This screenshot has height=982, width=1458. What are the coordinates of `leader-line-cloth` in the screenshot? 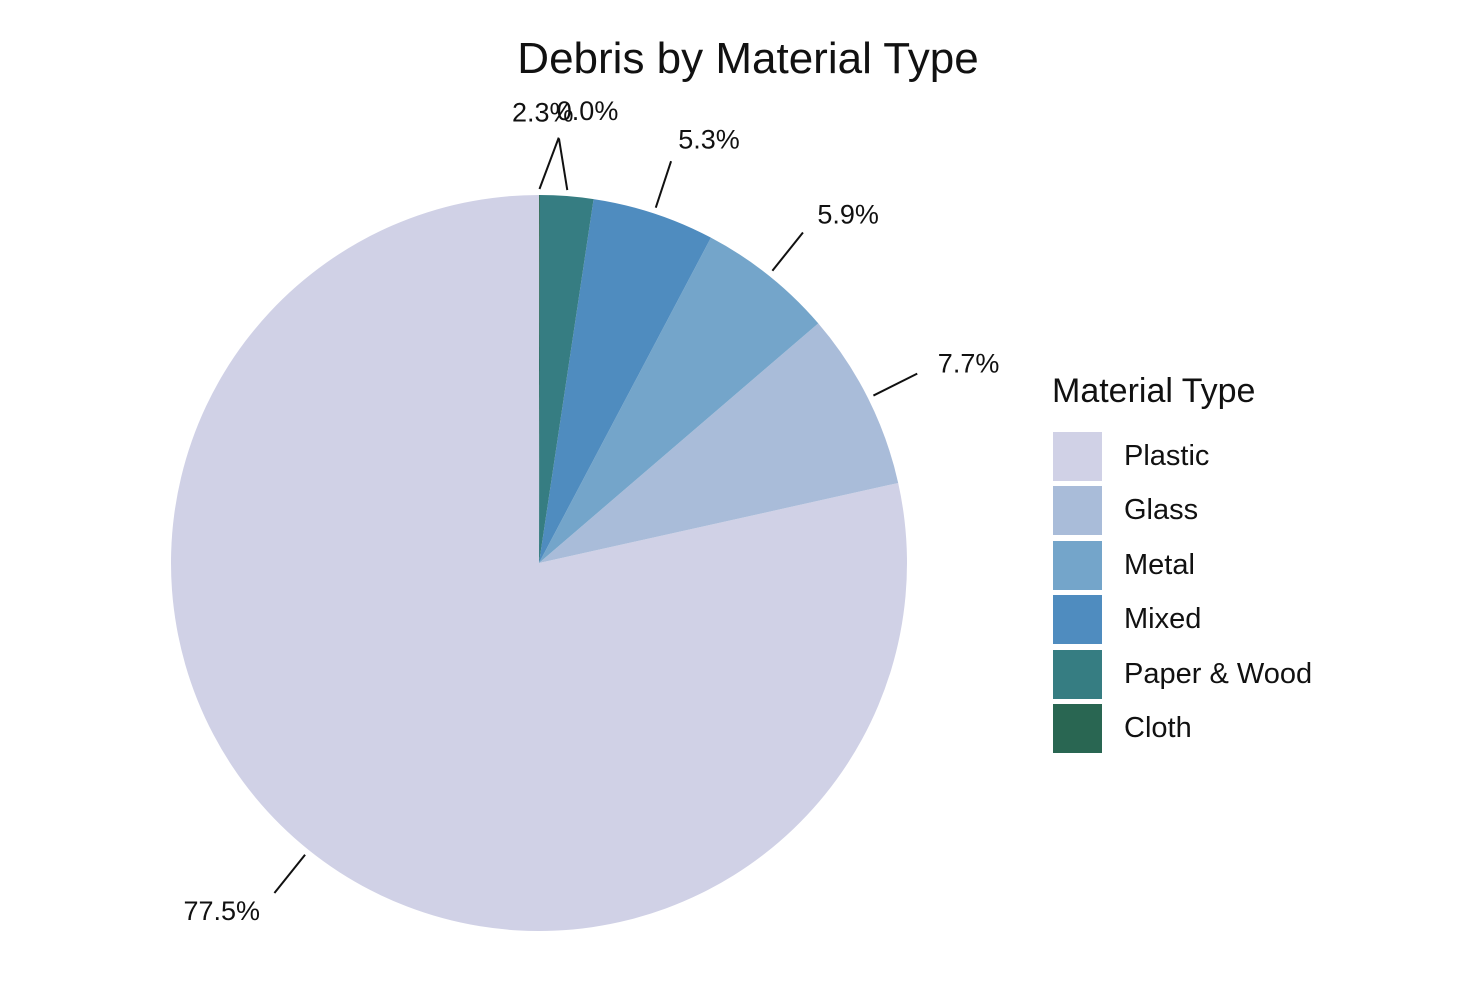 It's located at (549, 163).